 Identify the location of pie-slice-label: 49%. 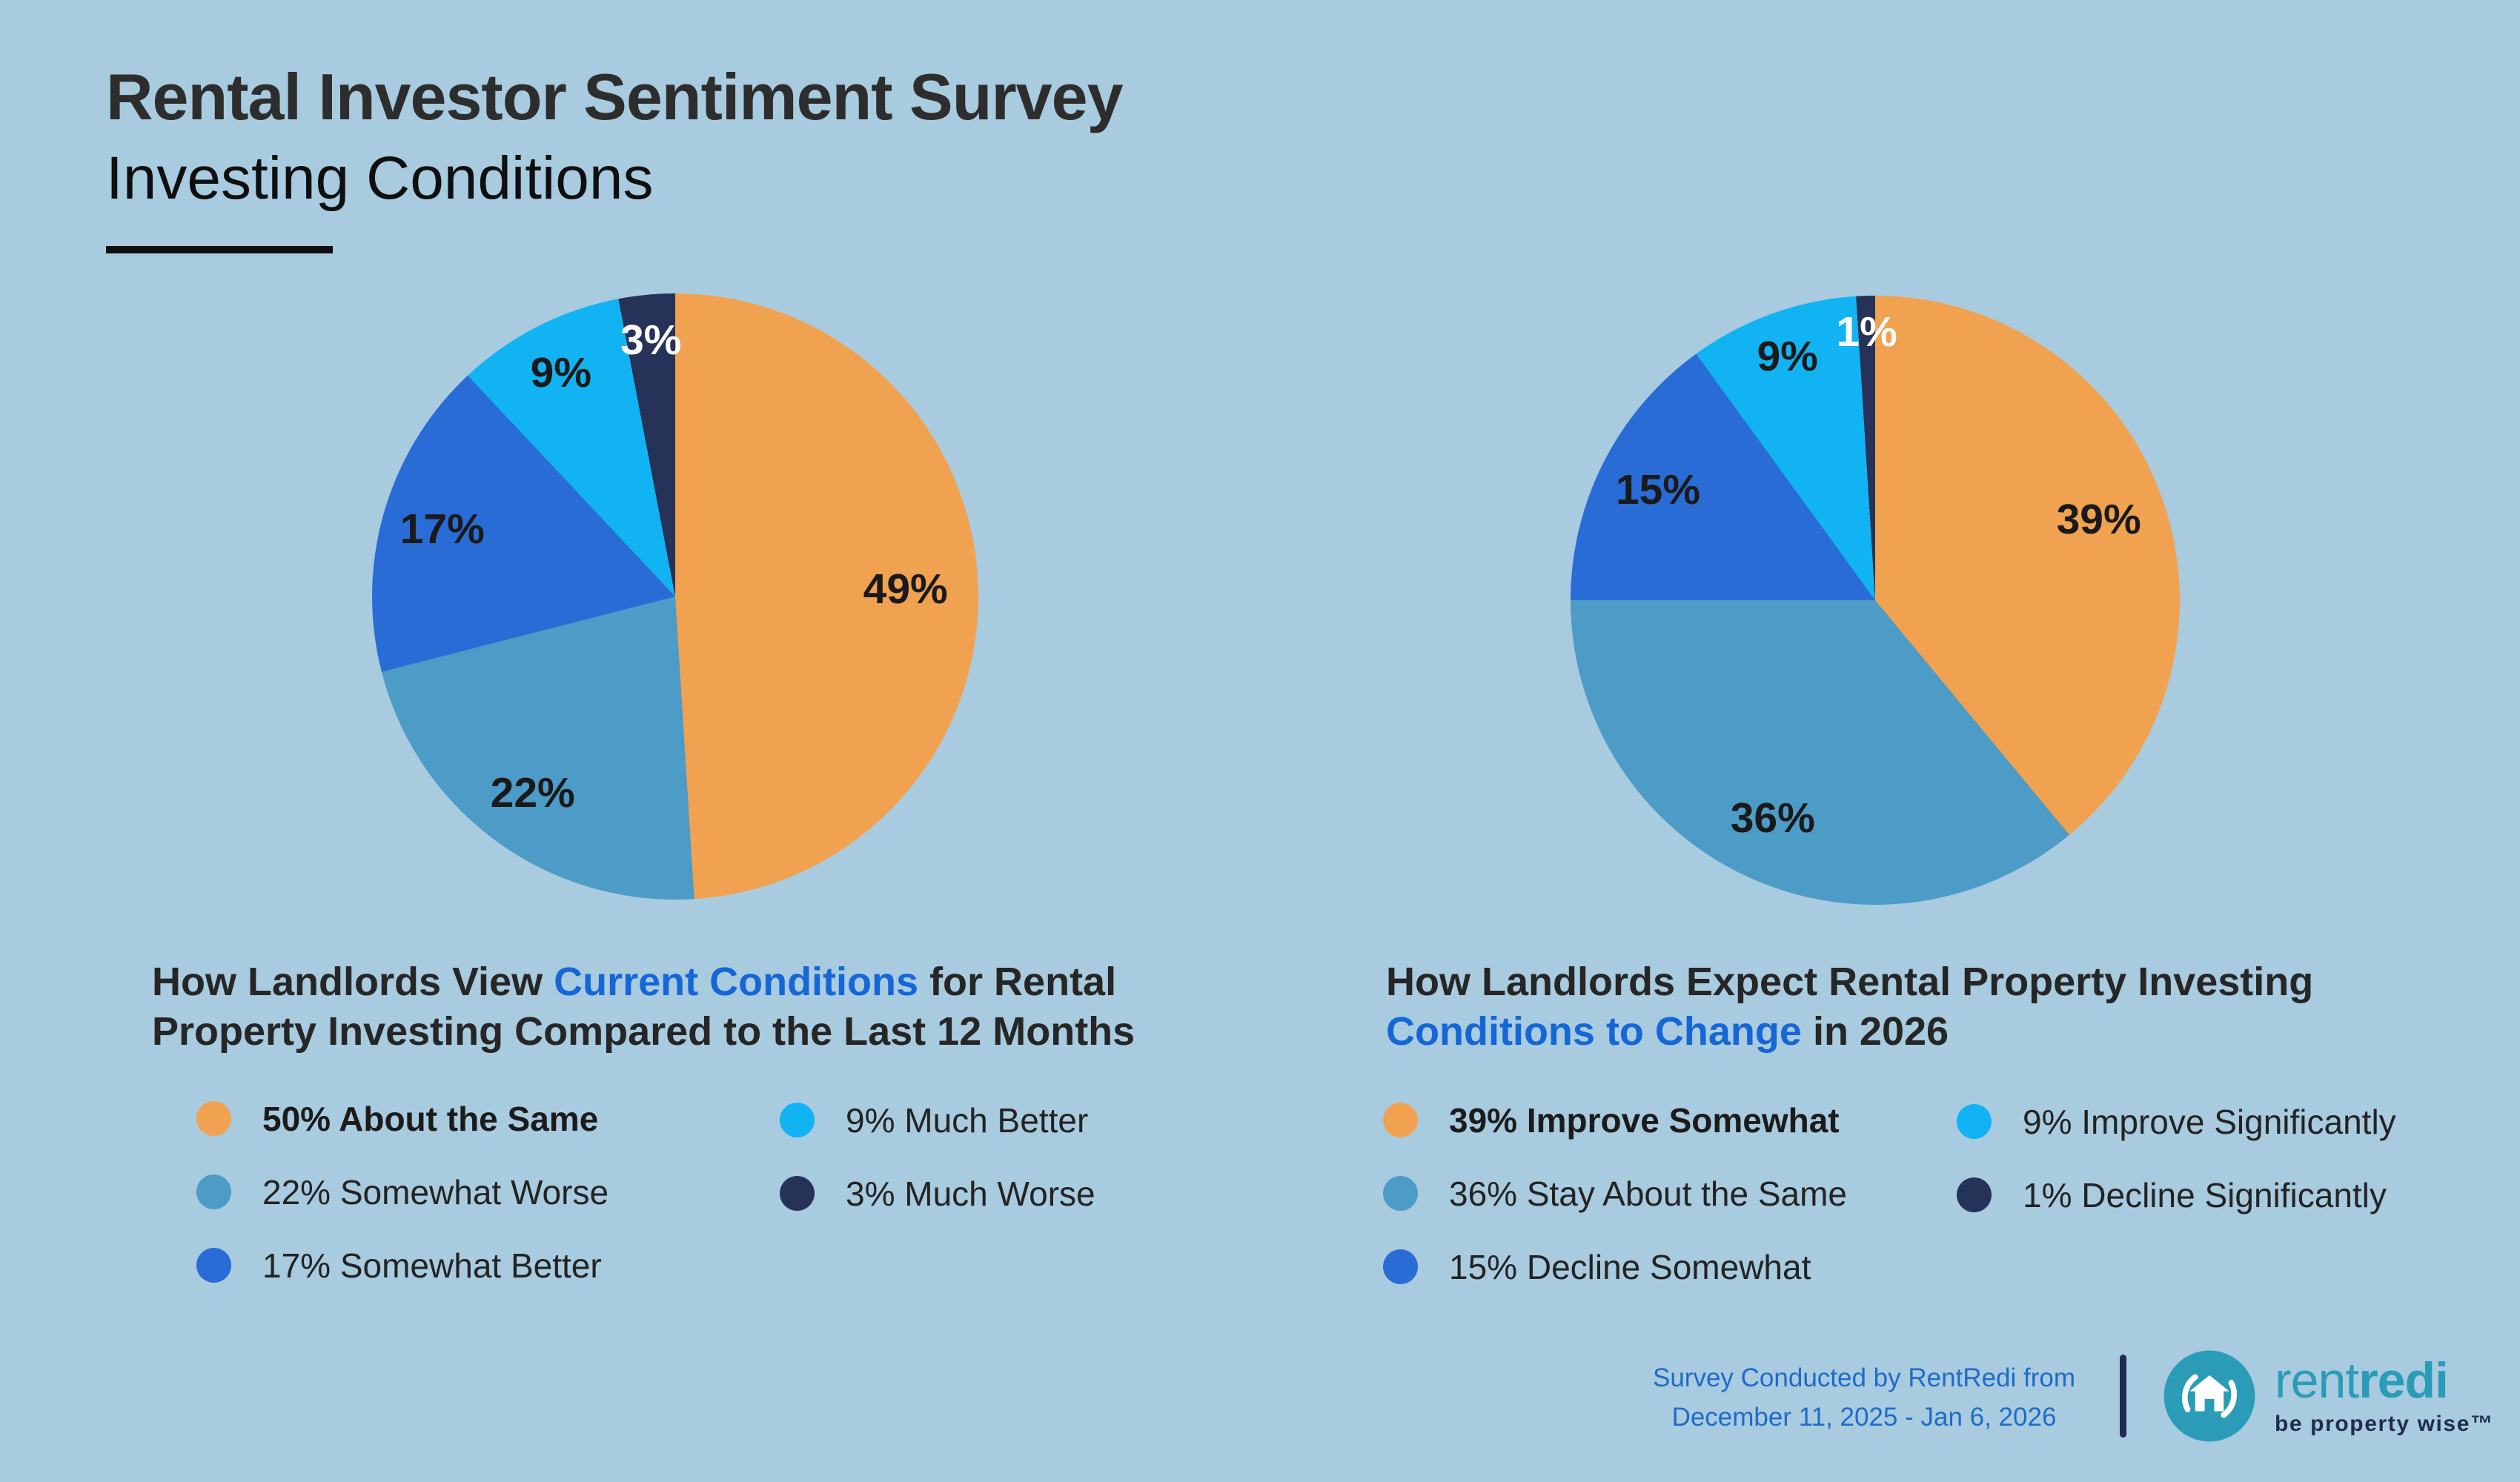
(906, 589).